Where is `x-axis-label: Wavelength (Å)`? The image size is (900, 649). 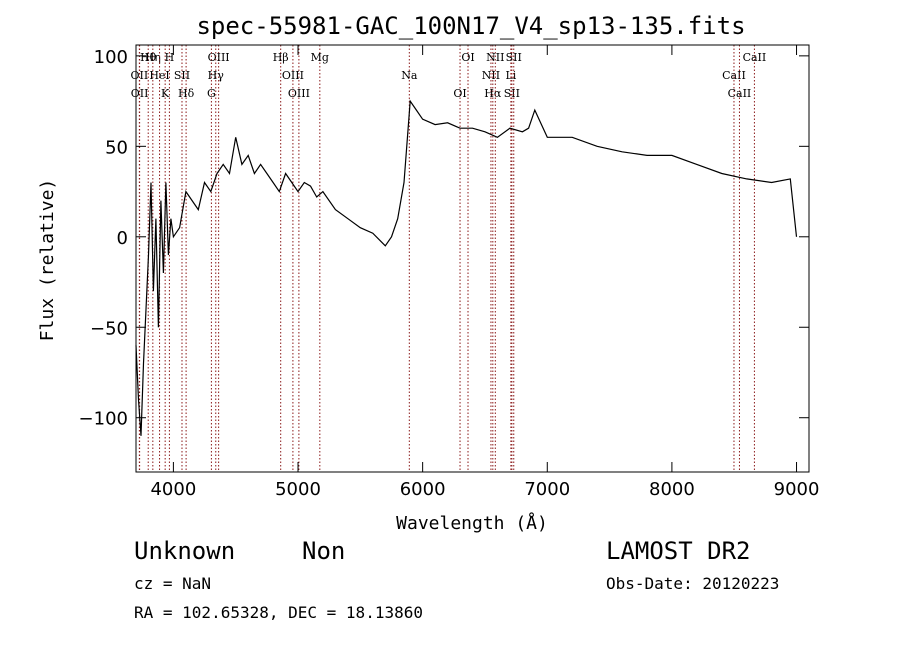 x-axis-label: Wavelength (Å) is located at coordinates (472, 523).